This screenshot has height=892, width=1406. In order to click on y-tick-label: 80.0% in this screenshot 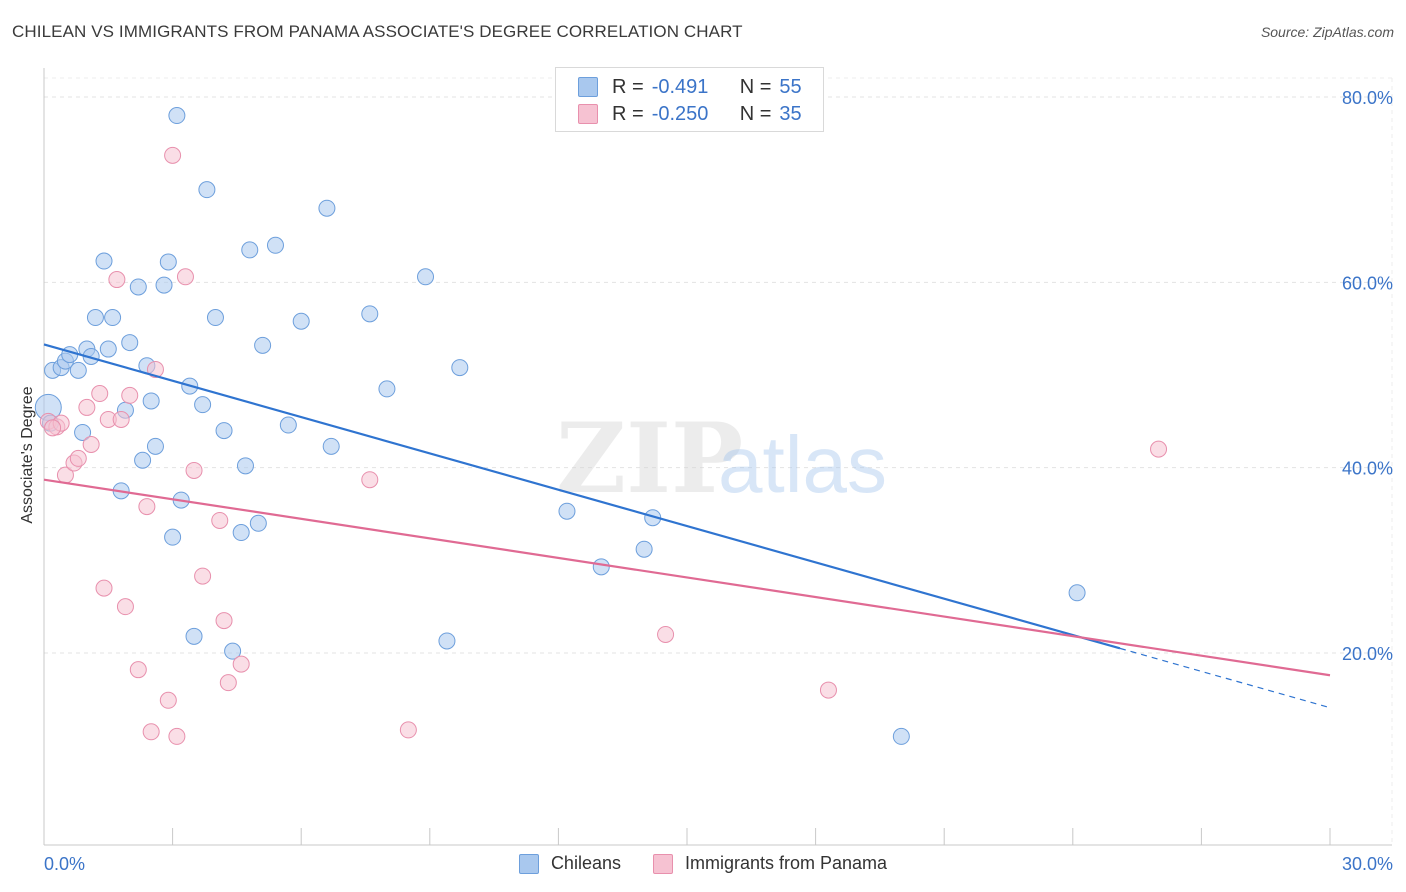, I will do `click(1367, 98)`.